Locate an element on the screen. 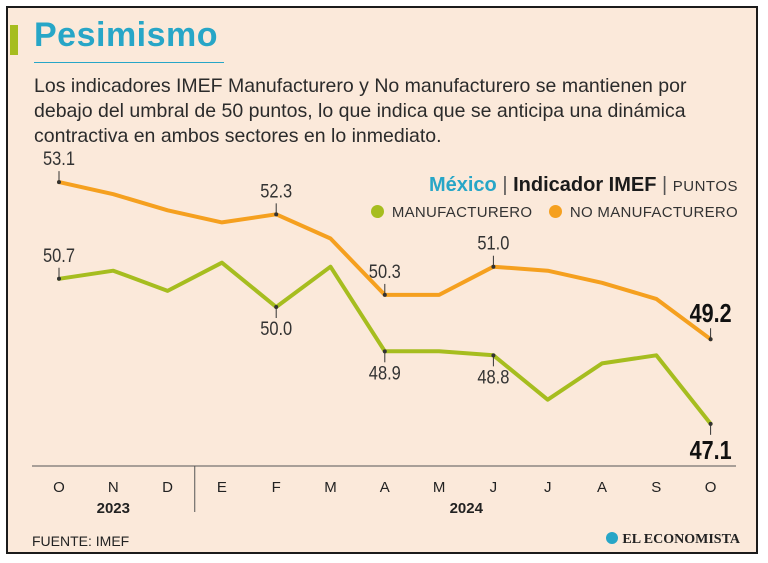  brand-logo: EL ECONOMISTA is located at coordinates (673, 540).